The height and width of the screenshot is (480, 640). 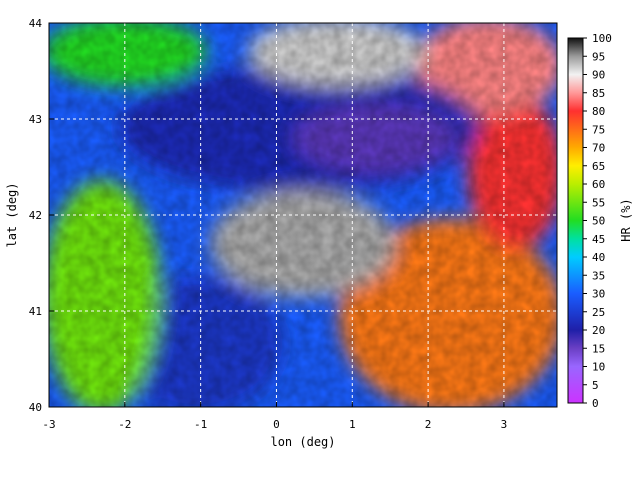 What do you see at coordinates (48, 424) in the screenshot?
I see `x-tick-label: -3` at bounding box center [48, 424].